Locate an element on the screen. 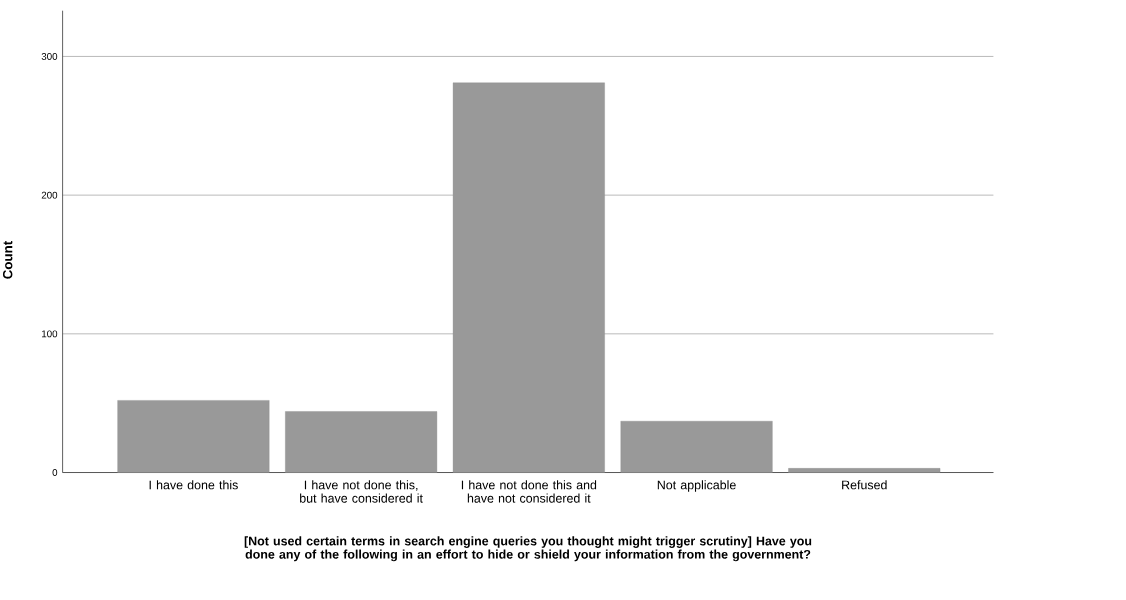  x-tick-label: I have not done this and have not considered it is located at coordinates (529, 491).